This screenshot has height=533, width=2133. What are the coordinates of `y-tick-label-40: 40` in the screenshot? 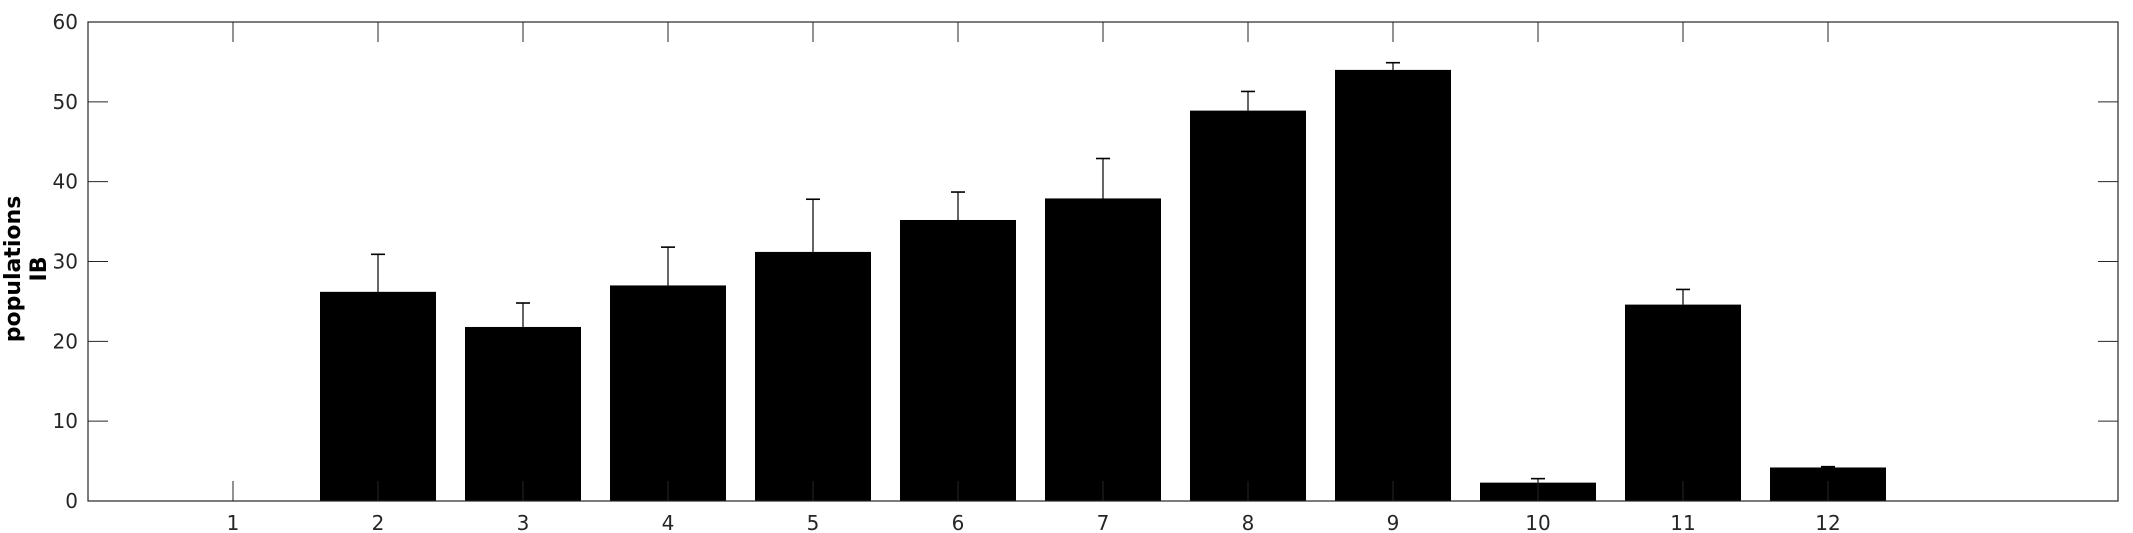 It's located at (65, 182).